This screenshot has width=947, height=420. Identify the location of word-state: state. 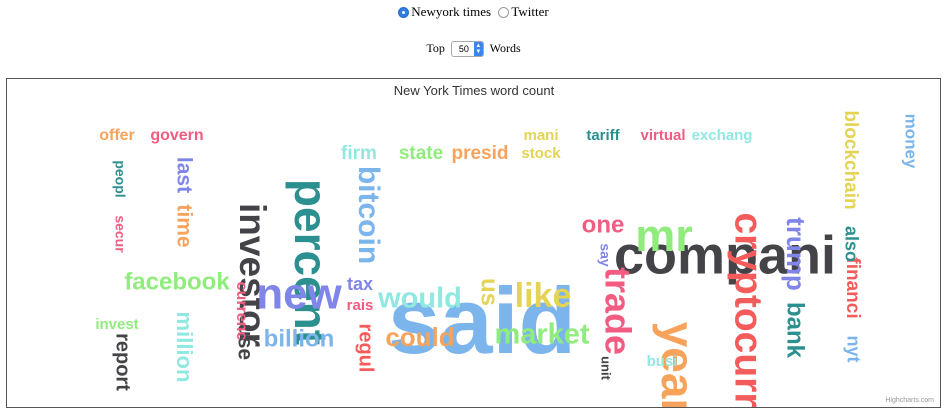
(421, 153).